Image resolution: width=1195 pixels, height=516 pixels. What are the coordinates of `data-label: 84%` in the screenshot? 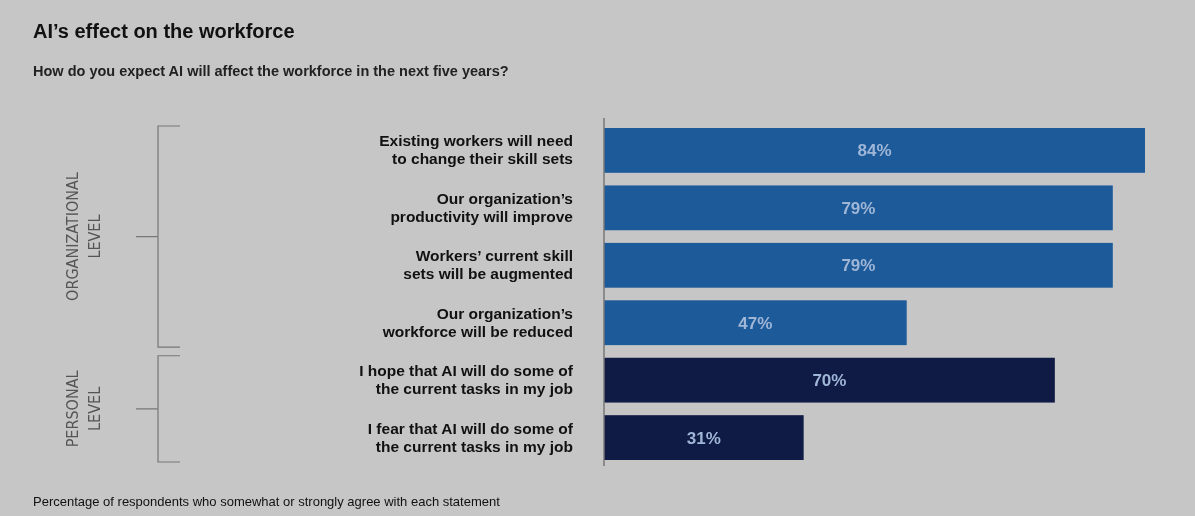 It's located at (874, 151).